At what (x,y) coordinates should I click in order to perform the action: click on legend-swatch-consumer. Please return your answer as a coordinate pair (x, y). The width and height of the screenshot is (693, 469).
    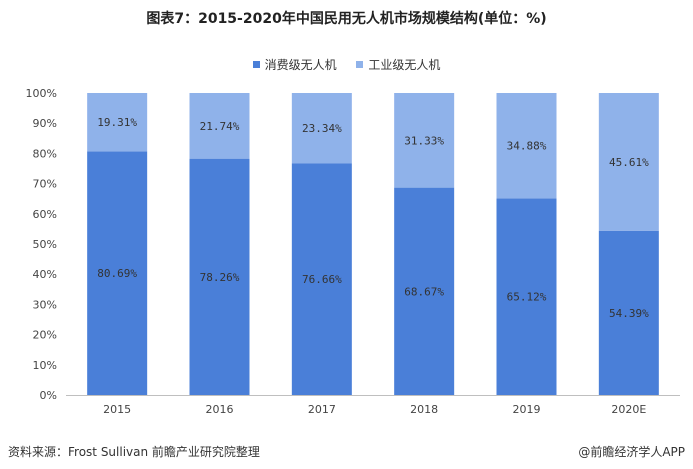
    Looking at the image, I should click on (256, 64).